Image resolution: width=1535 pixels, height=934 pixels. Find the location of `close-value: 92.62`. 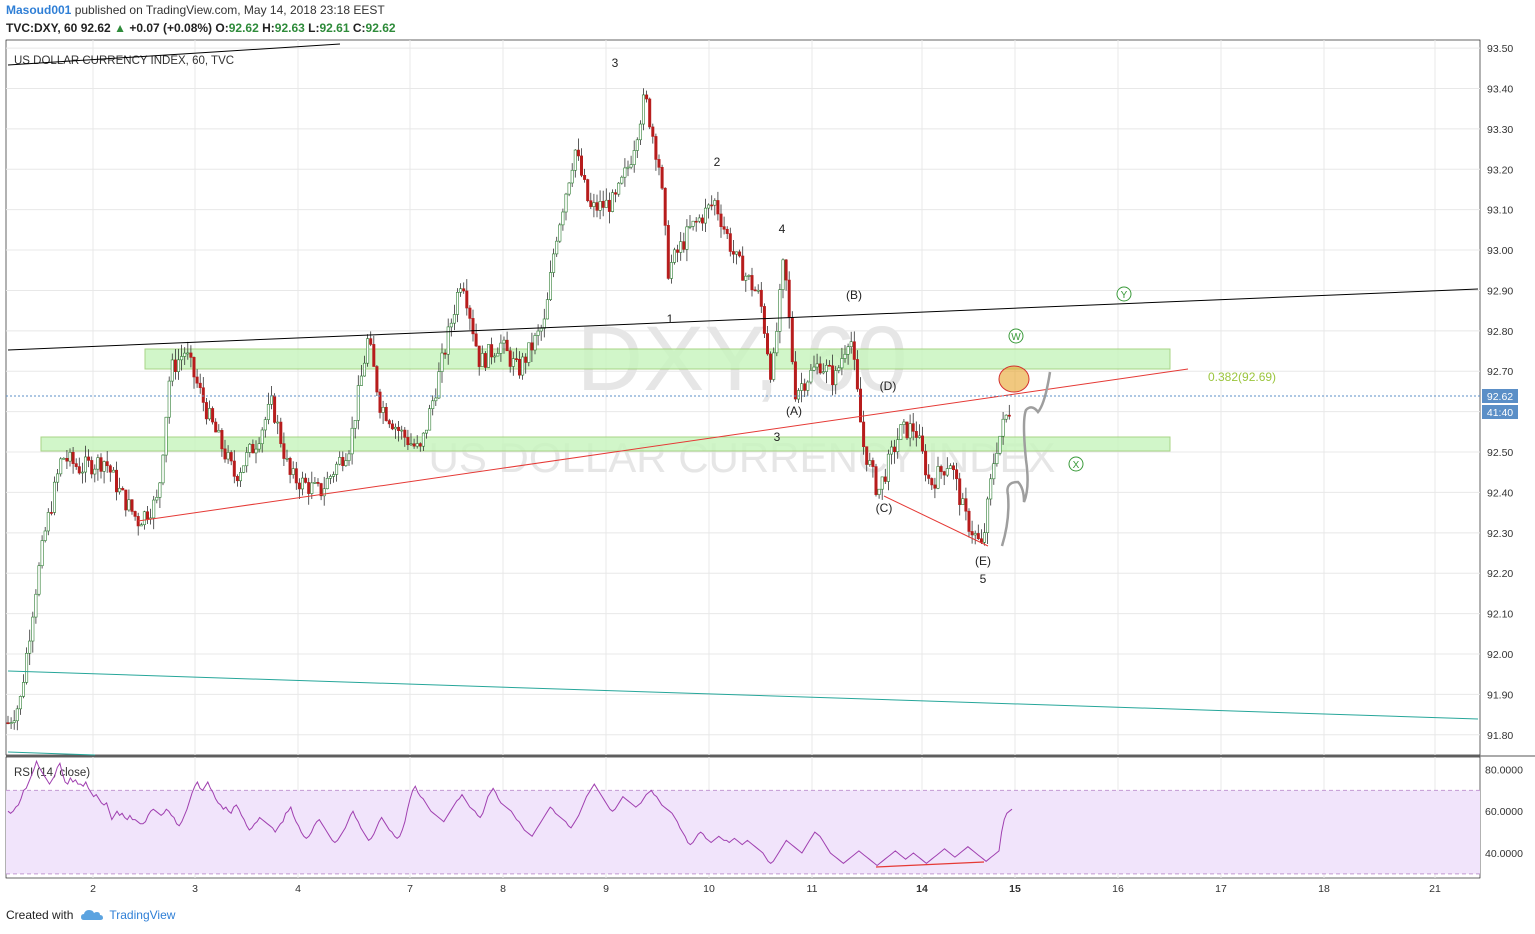

close-value: 92.62 is located at coordinates (380, 28).